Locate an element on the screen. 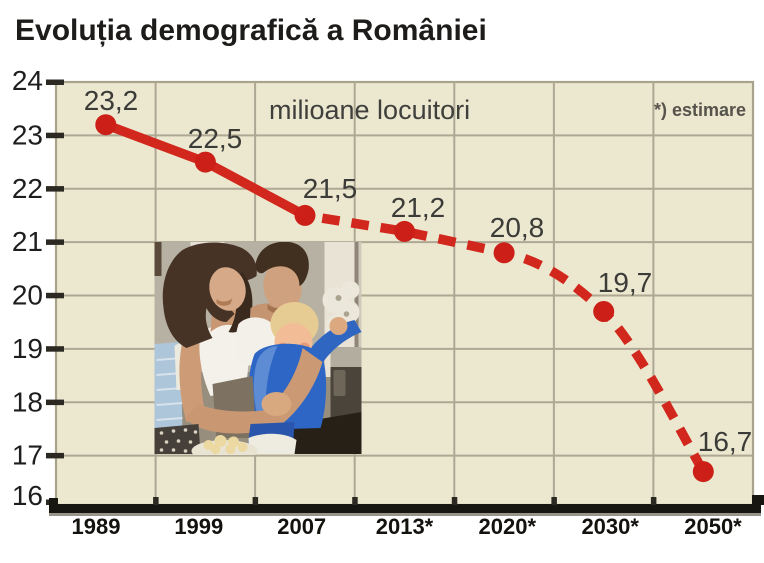  svg-text:Evoluția demografică a Românie: Evoluția demografică a României is located at coordinates (251, 30).